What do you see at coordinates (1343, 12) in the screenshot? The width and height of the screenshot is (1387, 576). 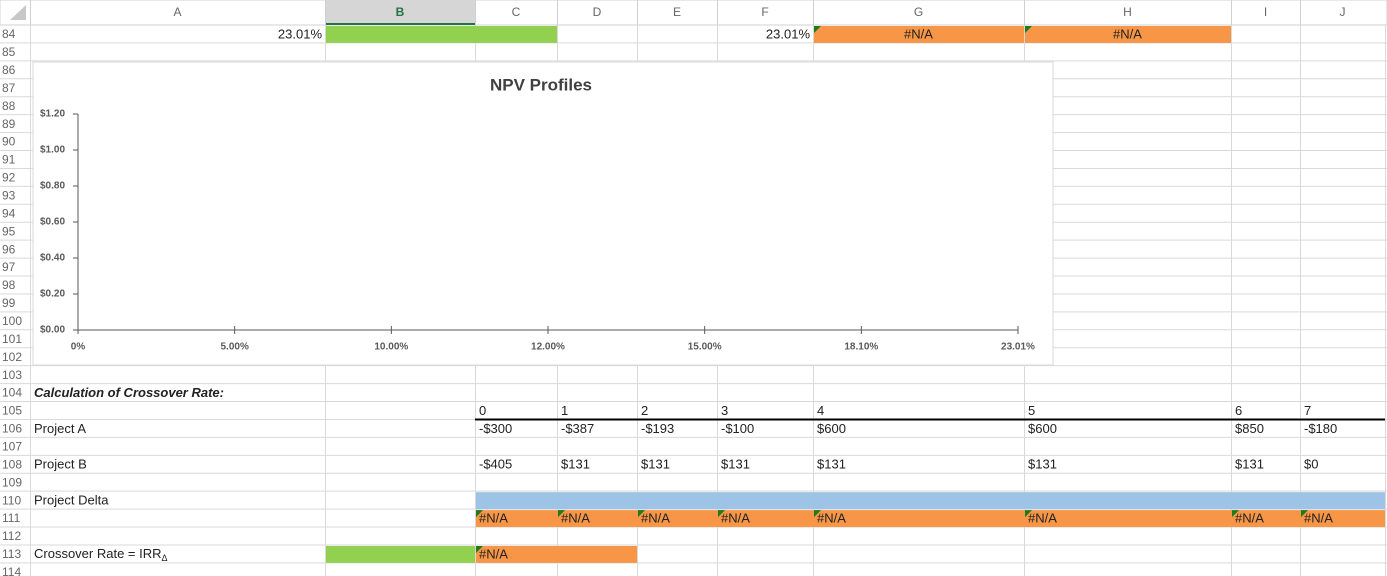 I see `column-header: J` at bounding box center [1343, 12].